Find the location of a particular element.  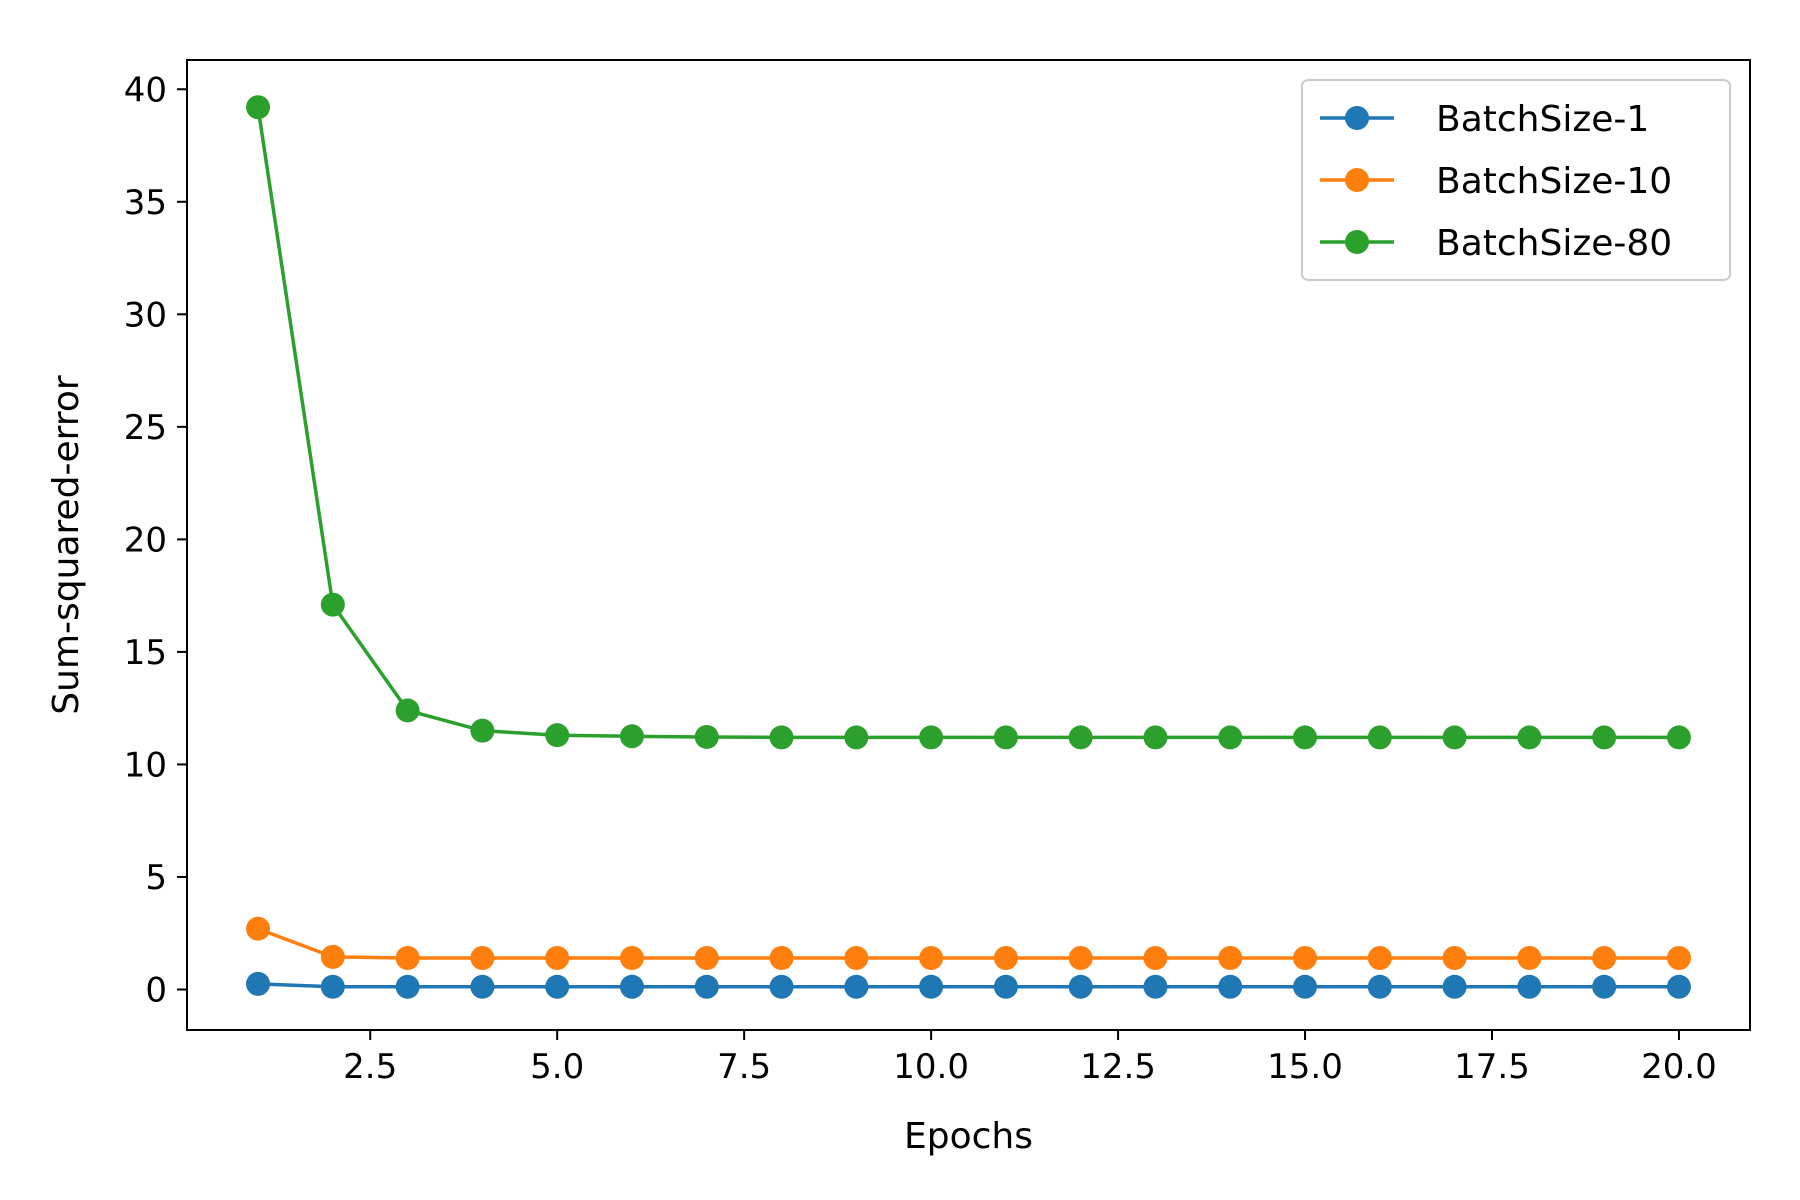

y-tick-label: 35 is located at coordinates (145, 203).